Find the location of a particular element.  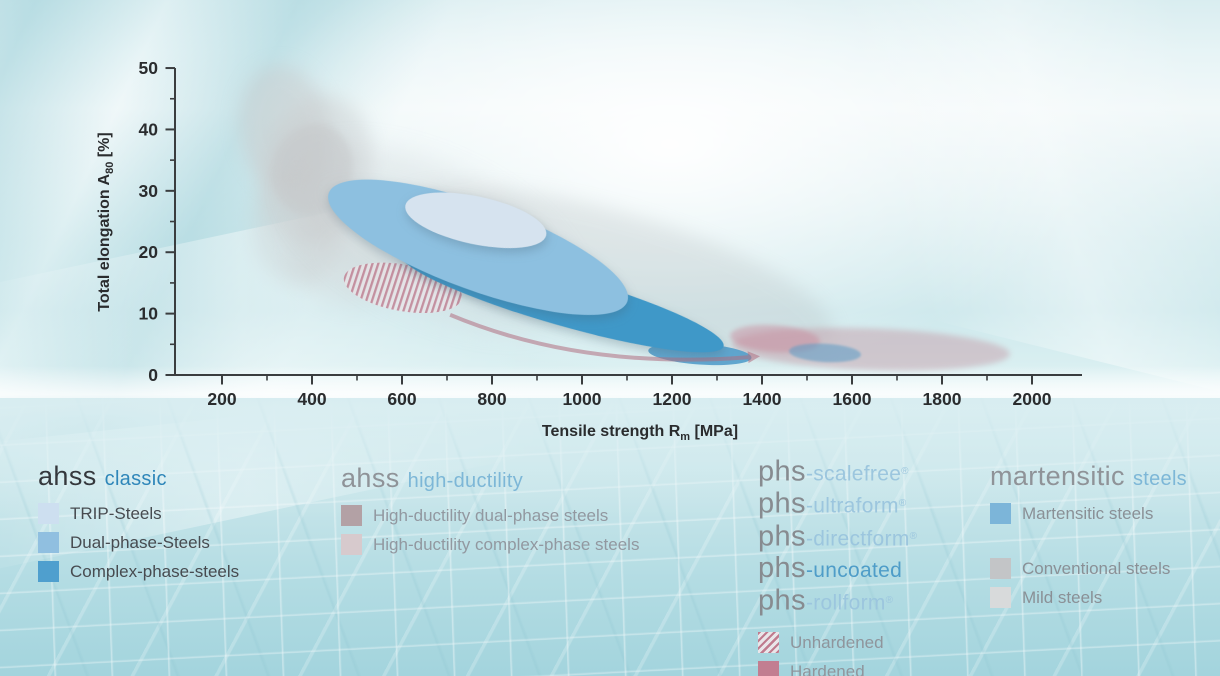

legend-item-label: High-ductility complex-phase steels is located at coordinates (506, 544).